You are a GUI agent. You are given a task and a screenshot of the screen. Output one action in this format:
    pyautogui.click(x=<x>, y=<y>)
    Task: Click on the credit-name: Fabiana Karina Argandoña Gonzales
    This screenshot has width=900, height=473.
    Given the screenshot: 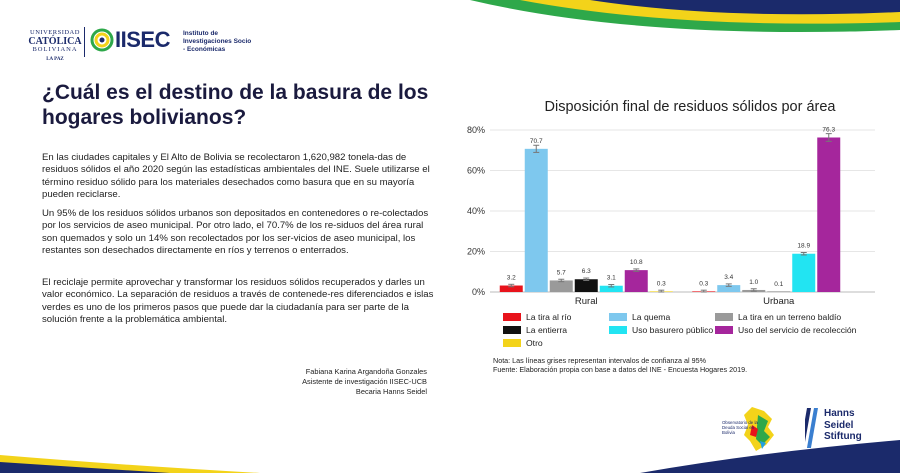 What is the action you would take?
    pyautogui.click(x=366, y=371)
    